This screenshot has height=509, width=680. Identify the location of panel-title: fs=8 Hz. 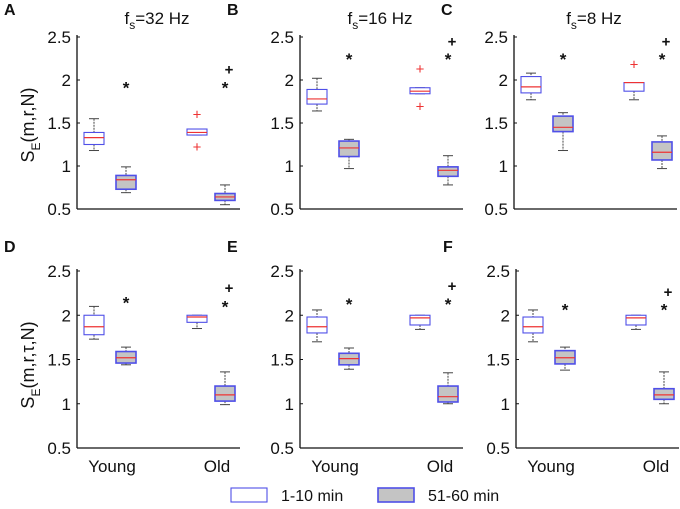
(594, 20).